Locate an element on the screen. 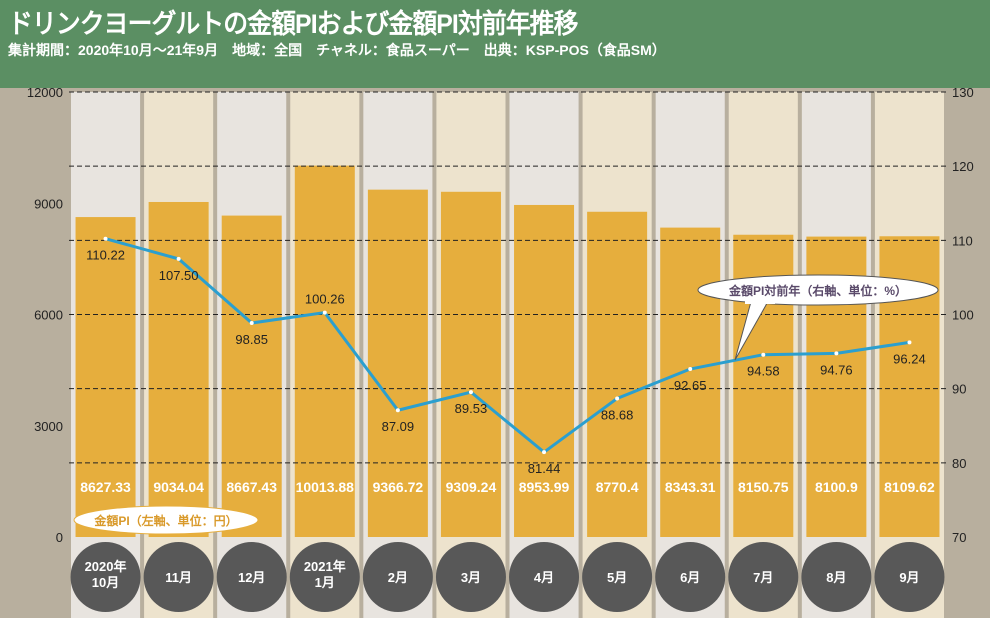 This screenshot has height=618, width=990. bar-legend-label: 金額PI（左軸、単位：円） is located at coordinates (165, 520).